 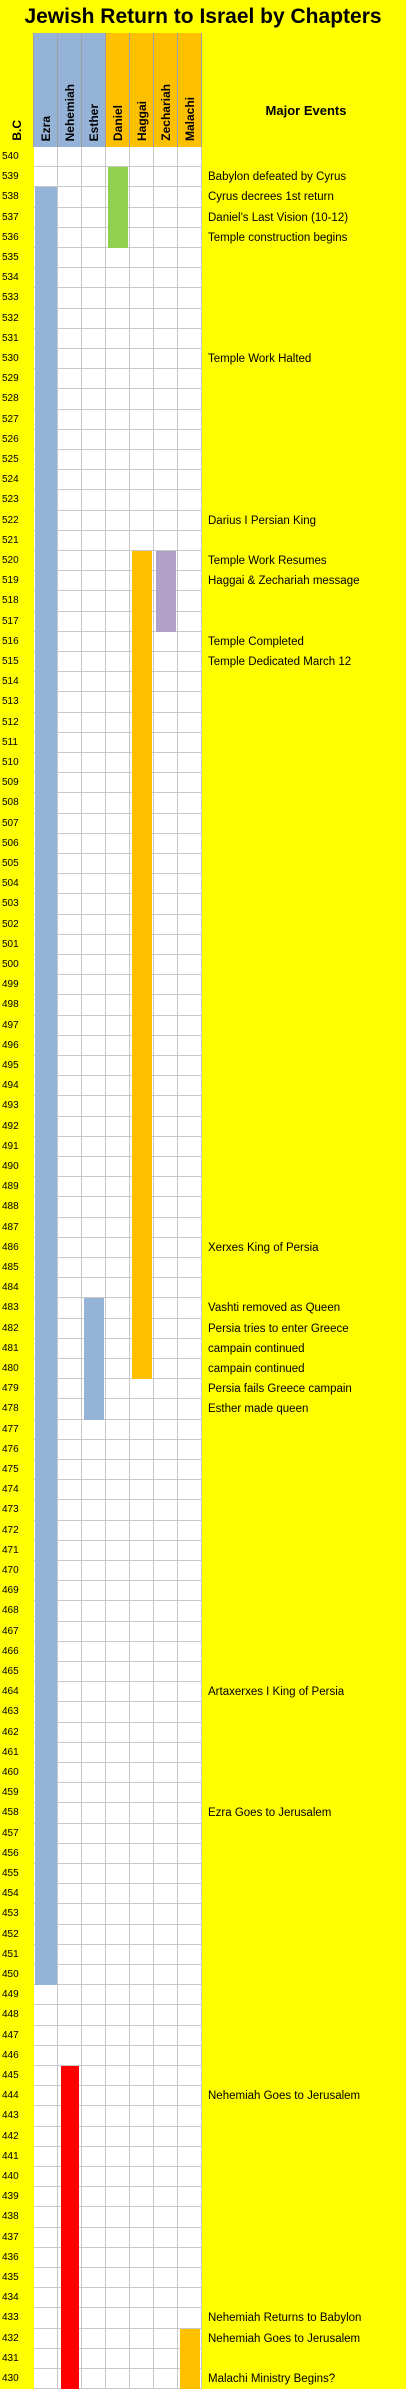 I want to click on year-label: 454, so click(x=10, y=1894).